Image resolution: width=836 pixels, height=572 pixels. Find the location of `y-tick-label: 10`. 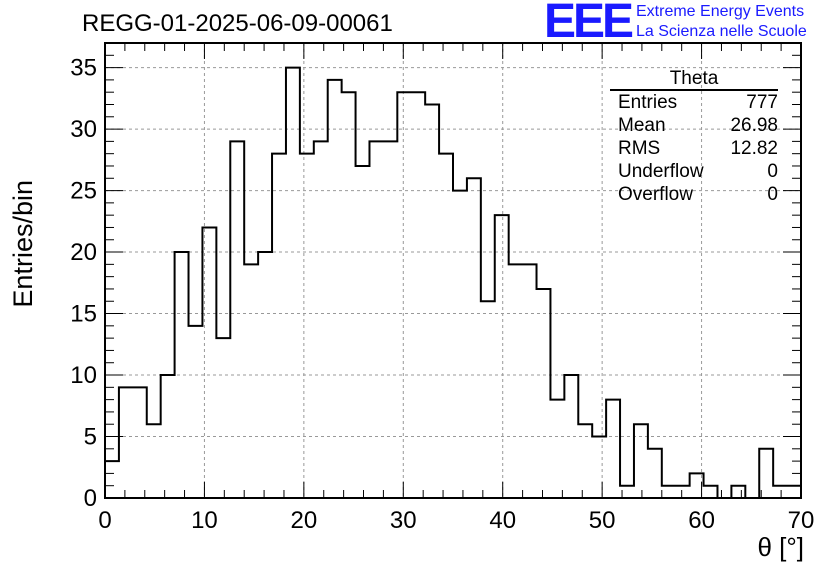

y-tick-label: 10 is located at coordinates (83, 375).